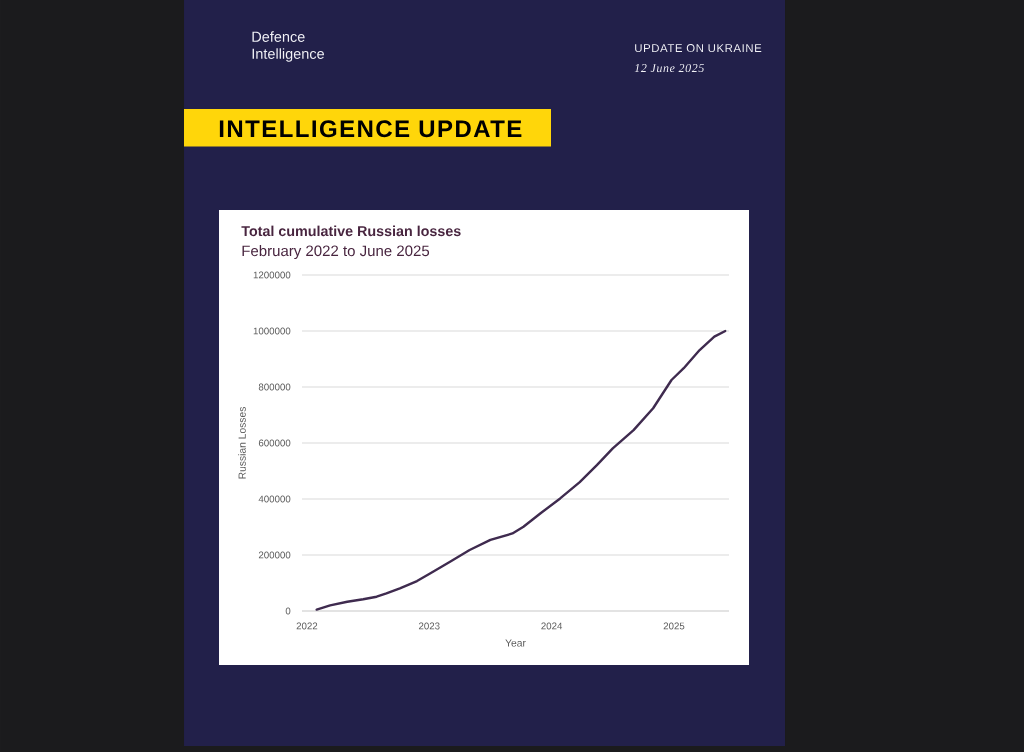 The width and height of the screenshot is (1024, 752). I want to click on x-axis-title: Year, so click(515, 643).